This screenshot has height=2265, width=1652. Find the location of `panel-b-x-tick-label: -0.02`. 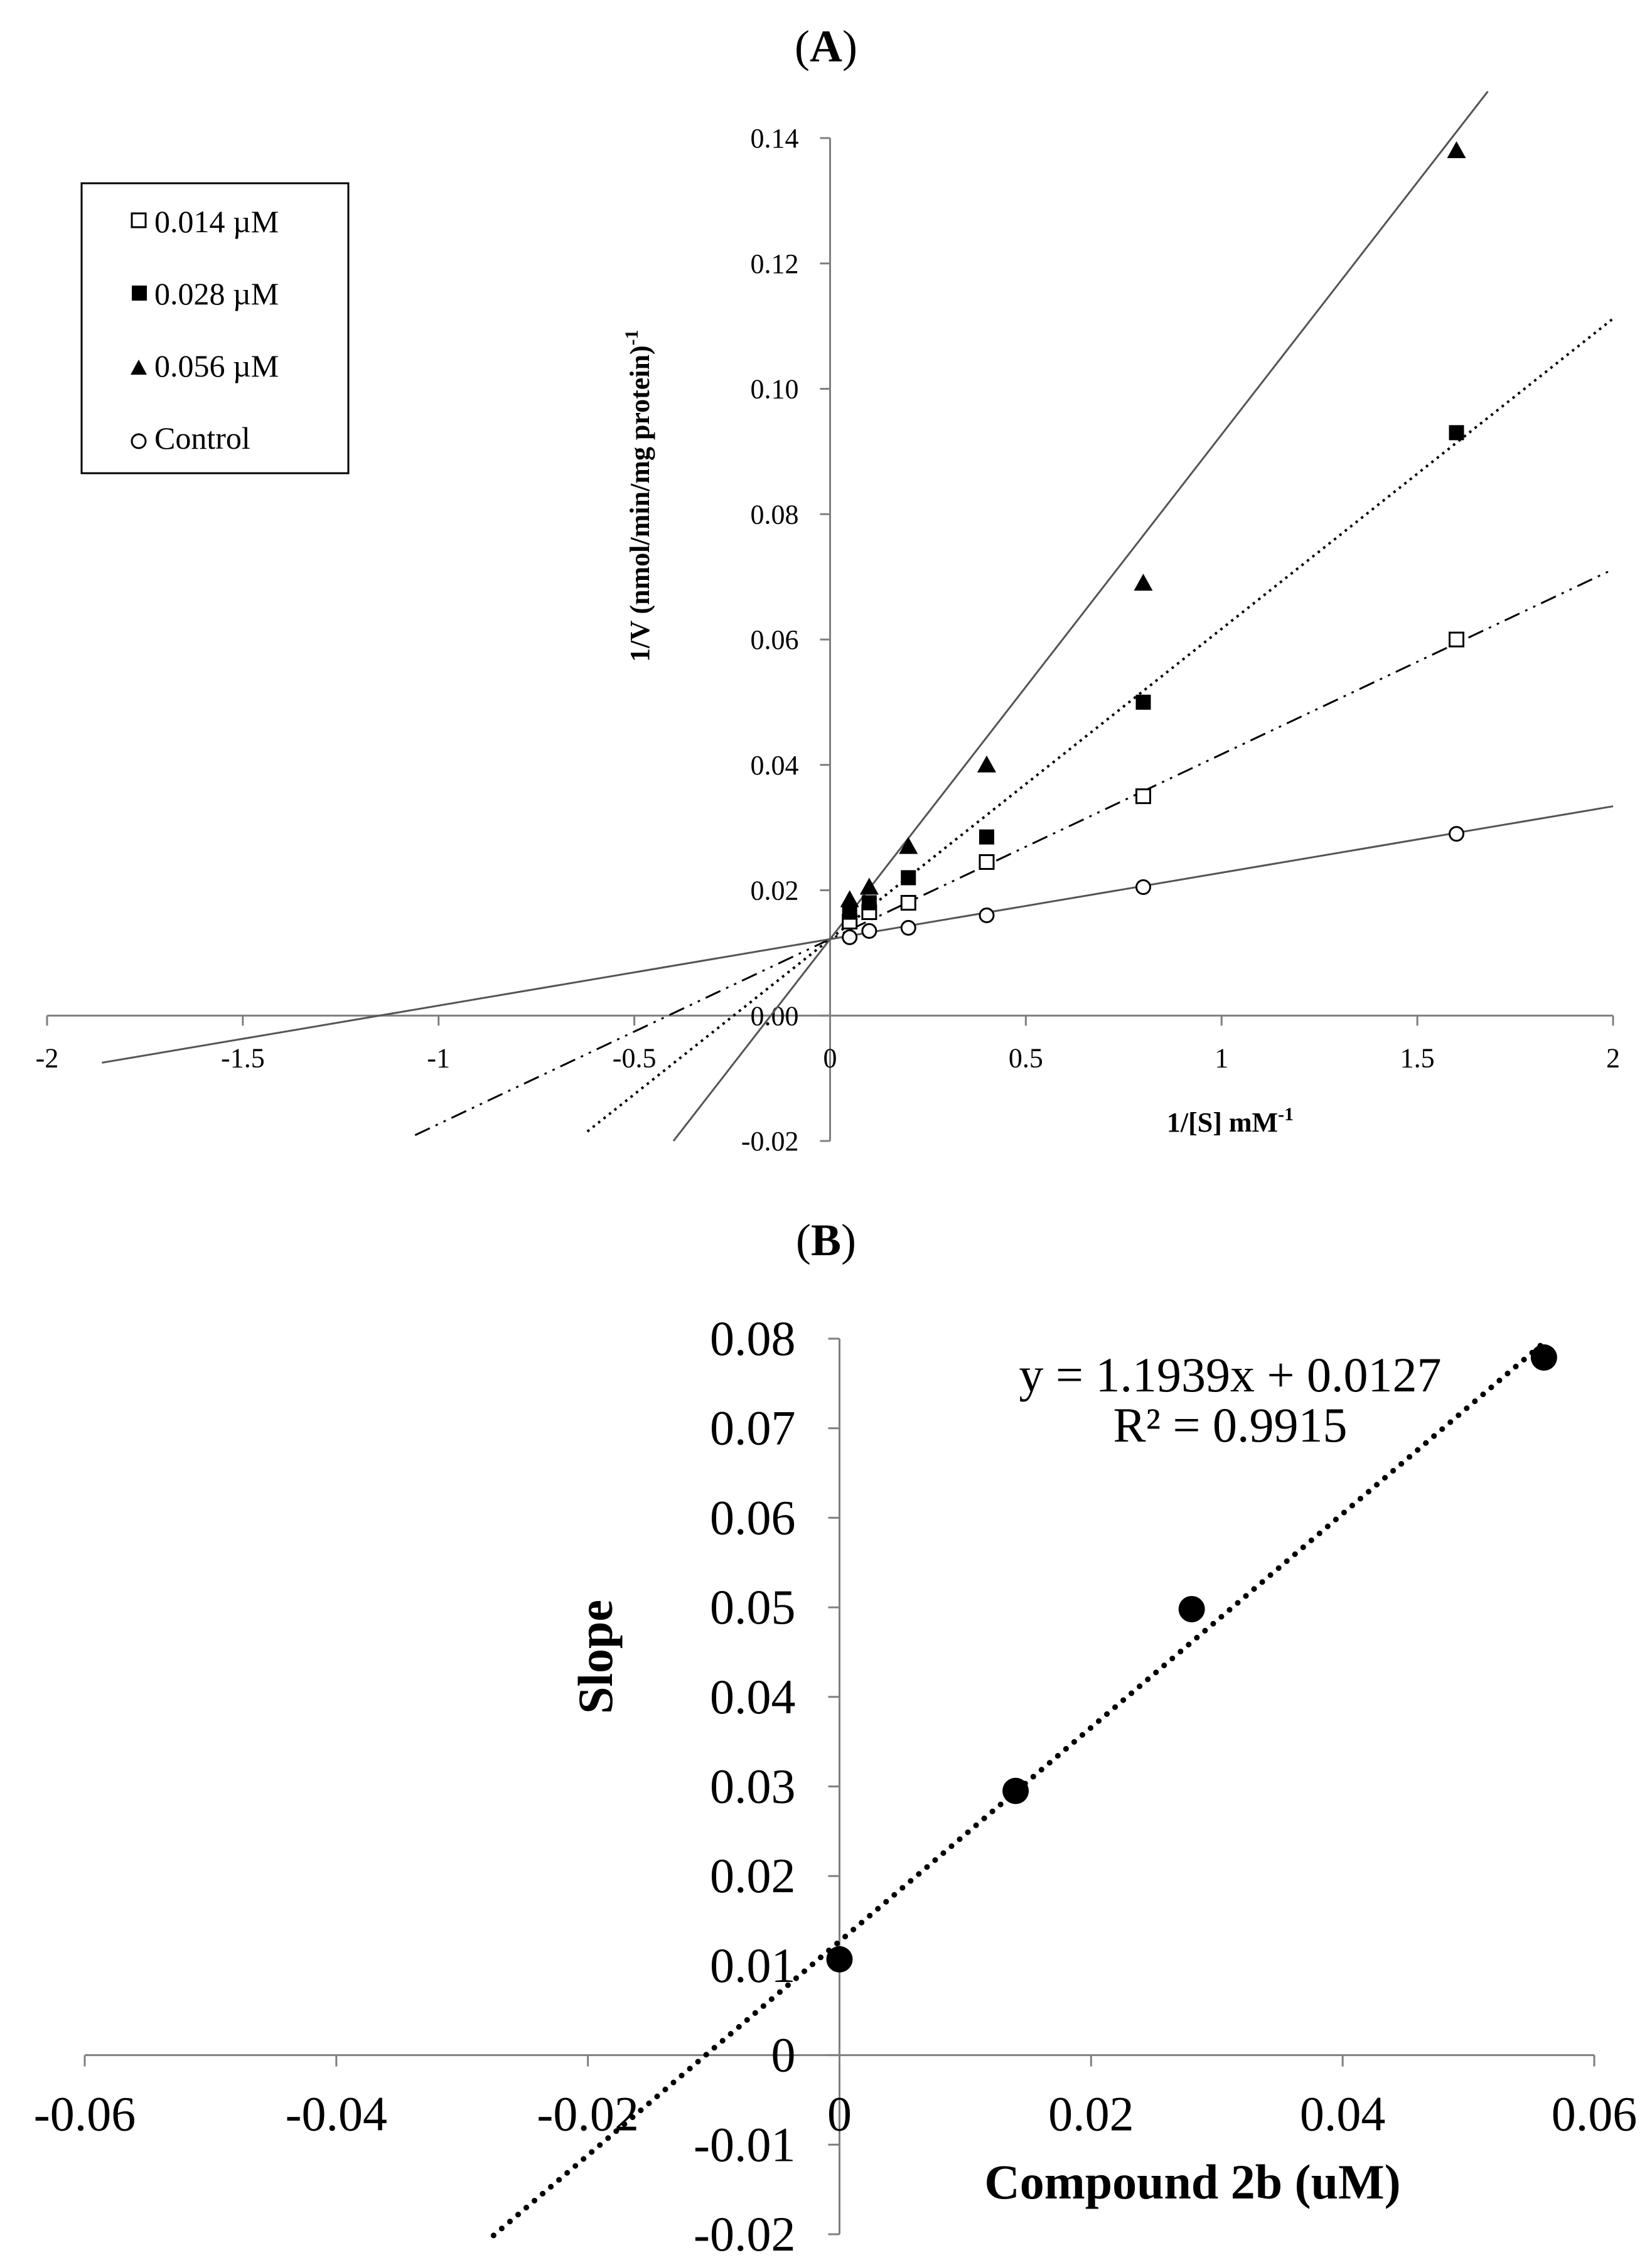

panel-b-x-tick-label: -0.02 is located at coordinates (587, 2114).